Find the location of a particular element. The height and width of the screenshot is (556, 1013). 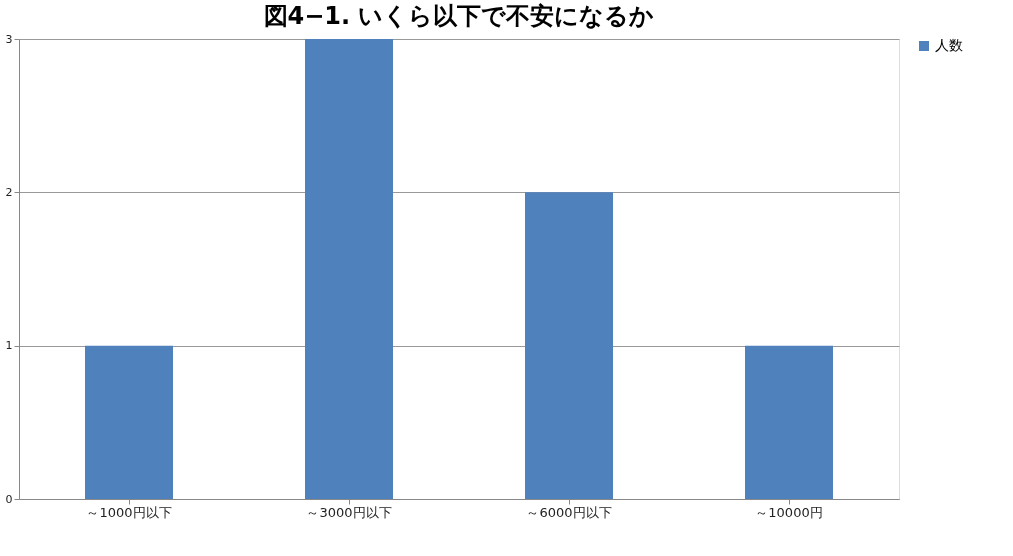

y-tick-label: 1 is located at coordinates (9, 346).